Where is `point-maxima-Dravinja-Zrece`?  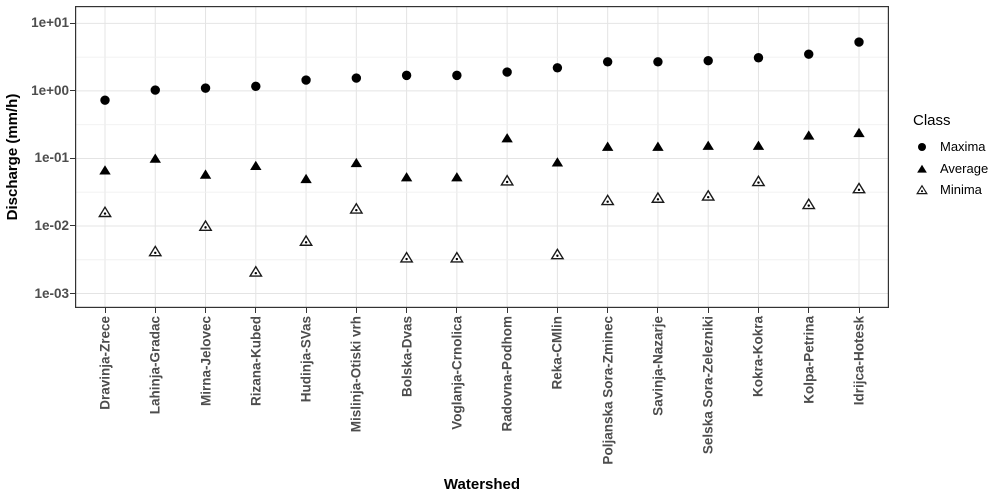
point-maxima-Dravinja-Zrece is located at coordinates (105, 100).